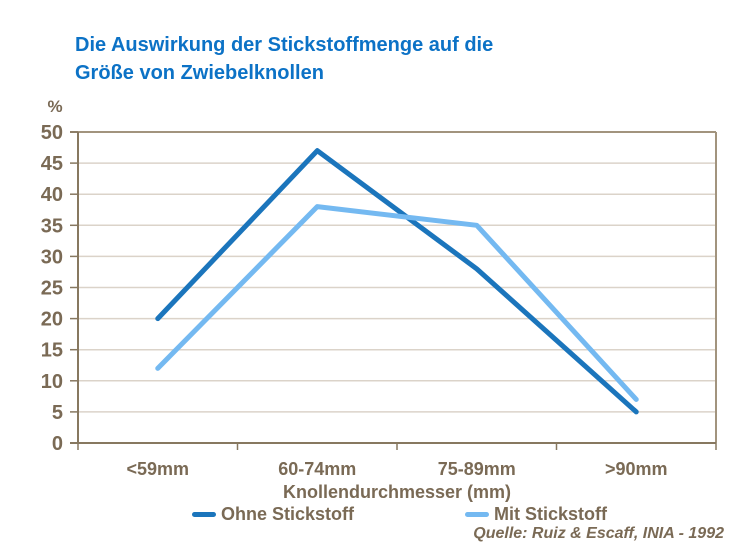 The width and height of the screenshot is (730, 548). I want to click on y-tick-label: 45, so click(52, 164).